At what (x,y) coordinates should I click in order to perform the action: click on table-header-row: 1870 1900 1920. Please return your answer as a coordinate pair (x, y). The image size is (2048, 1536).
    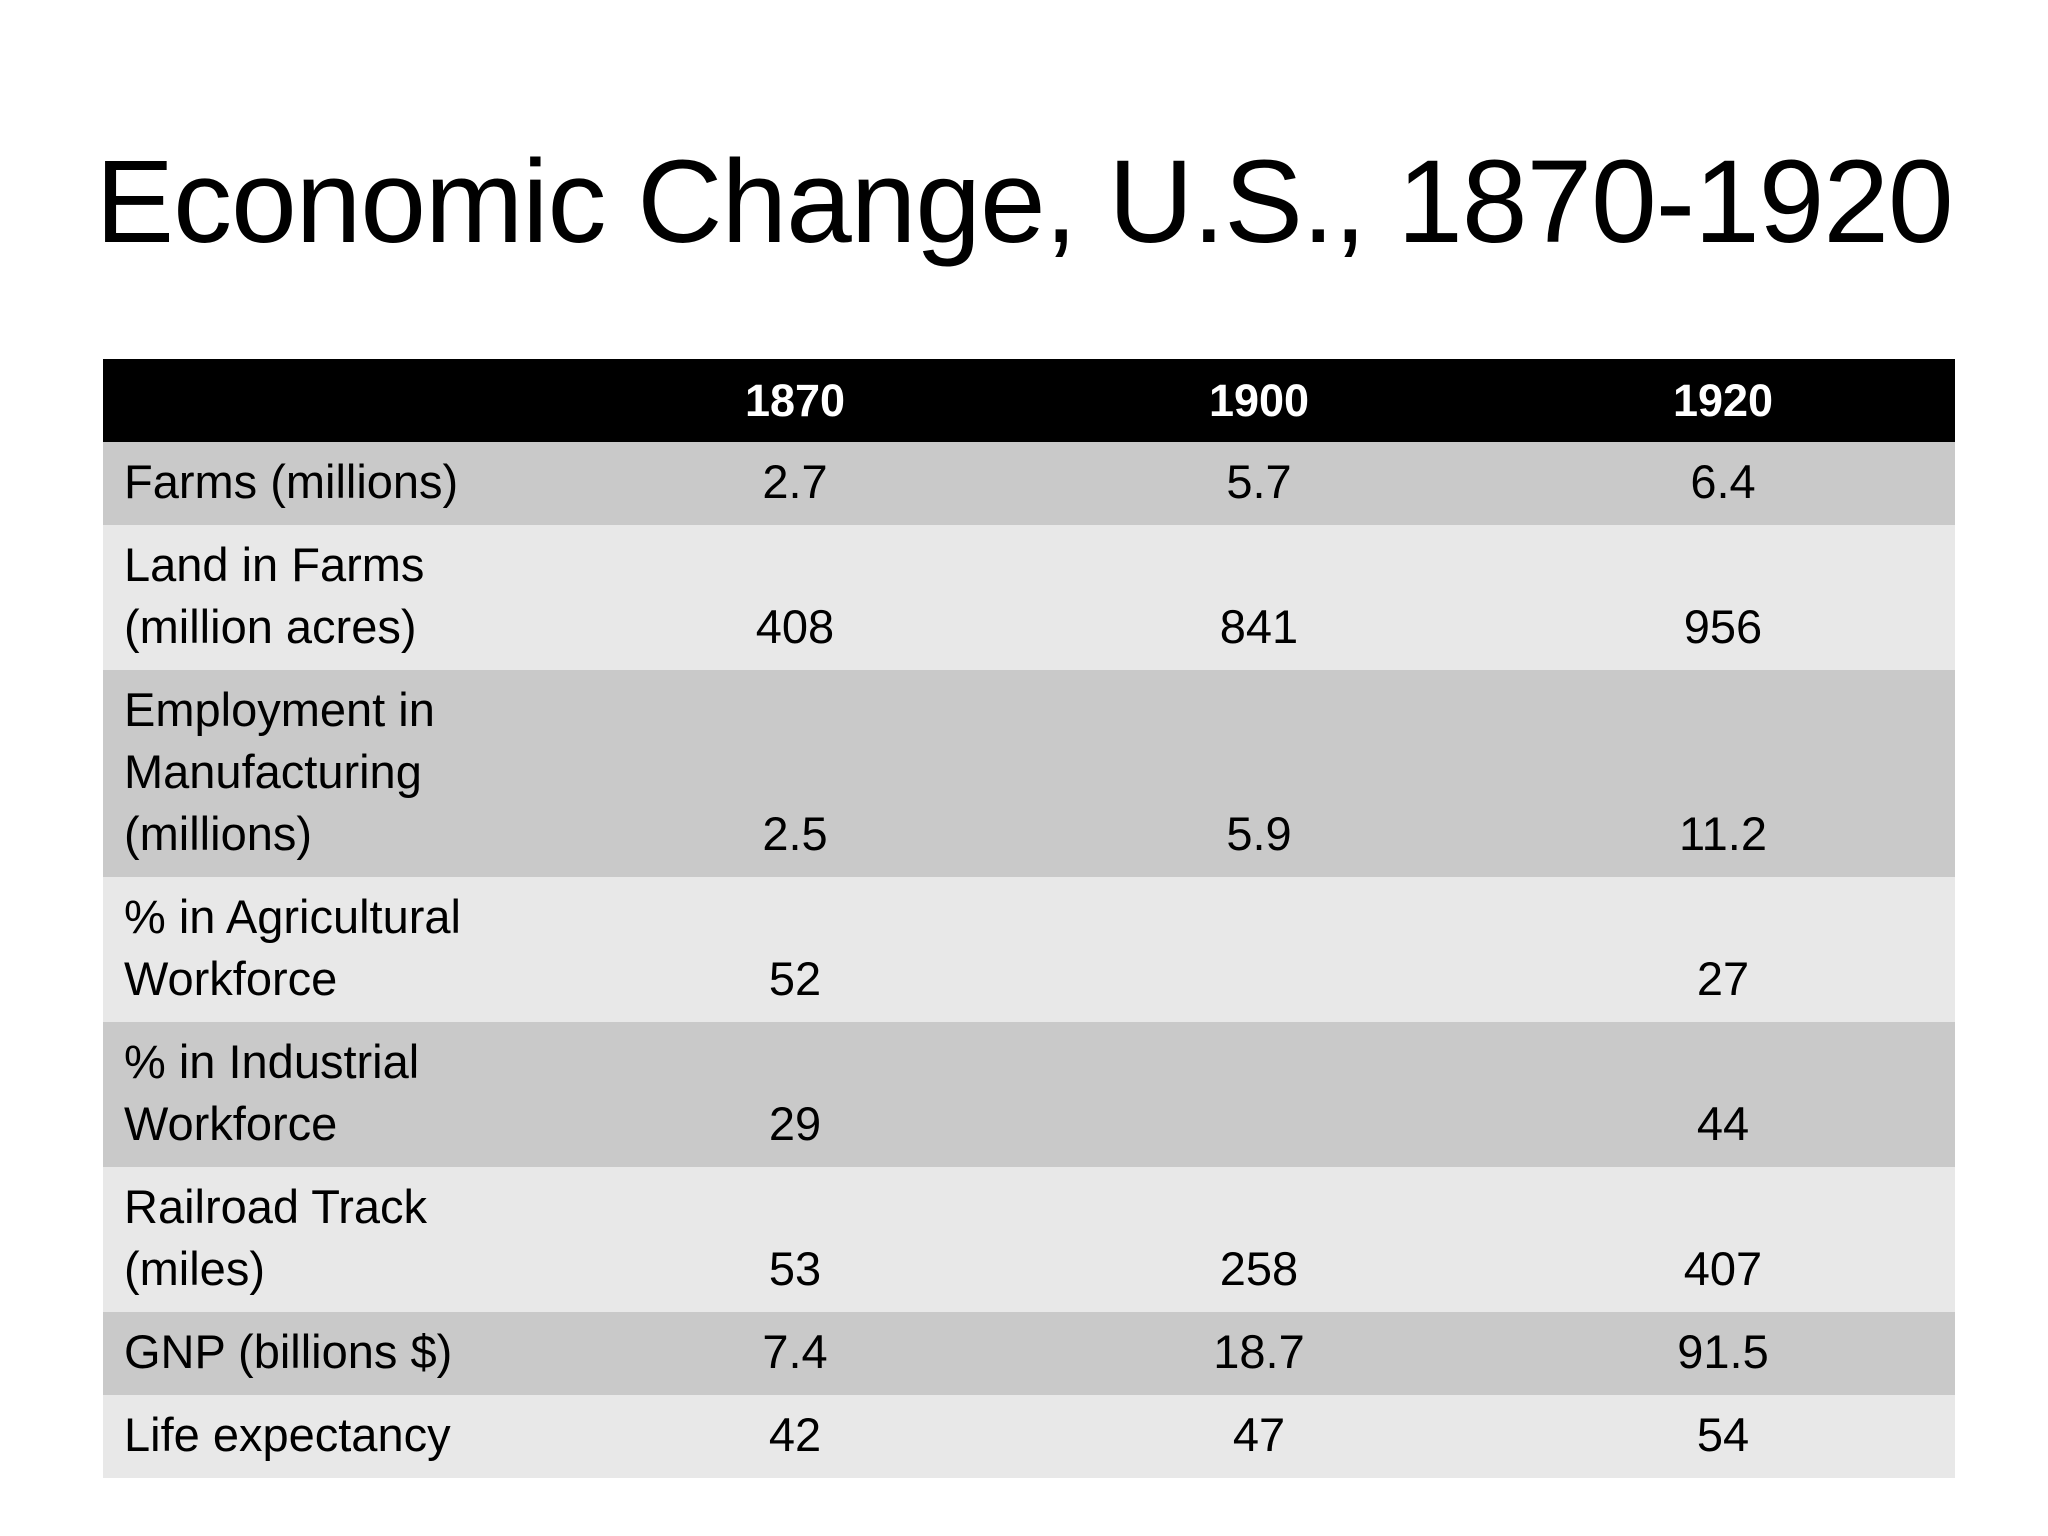
    Looking at the image, I should click on (1029, 400).